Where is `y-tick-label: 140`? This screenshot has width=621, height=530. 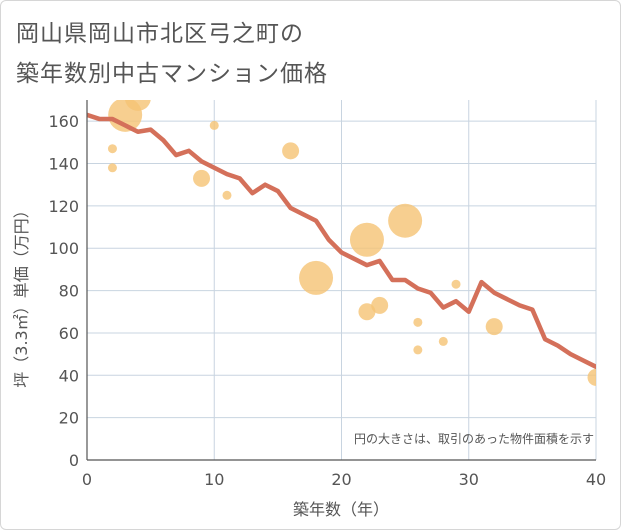
y-tick-label: 140 is located at coordinates (63, 164).